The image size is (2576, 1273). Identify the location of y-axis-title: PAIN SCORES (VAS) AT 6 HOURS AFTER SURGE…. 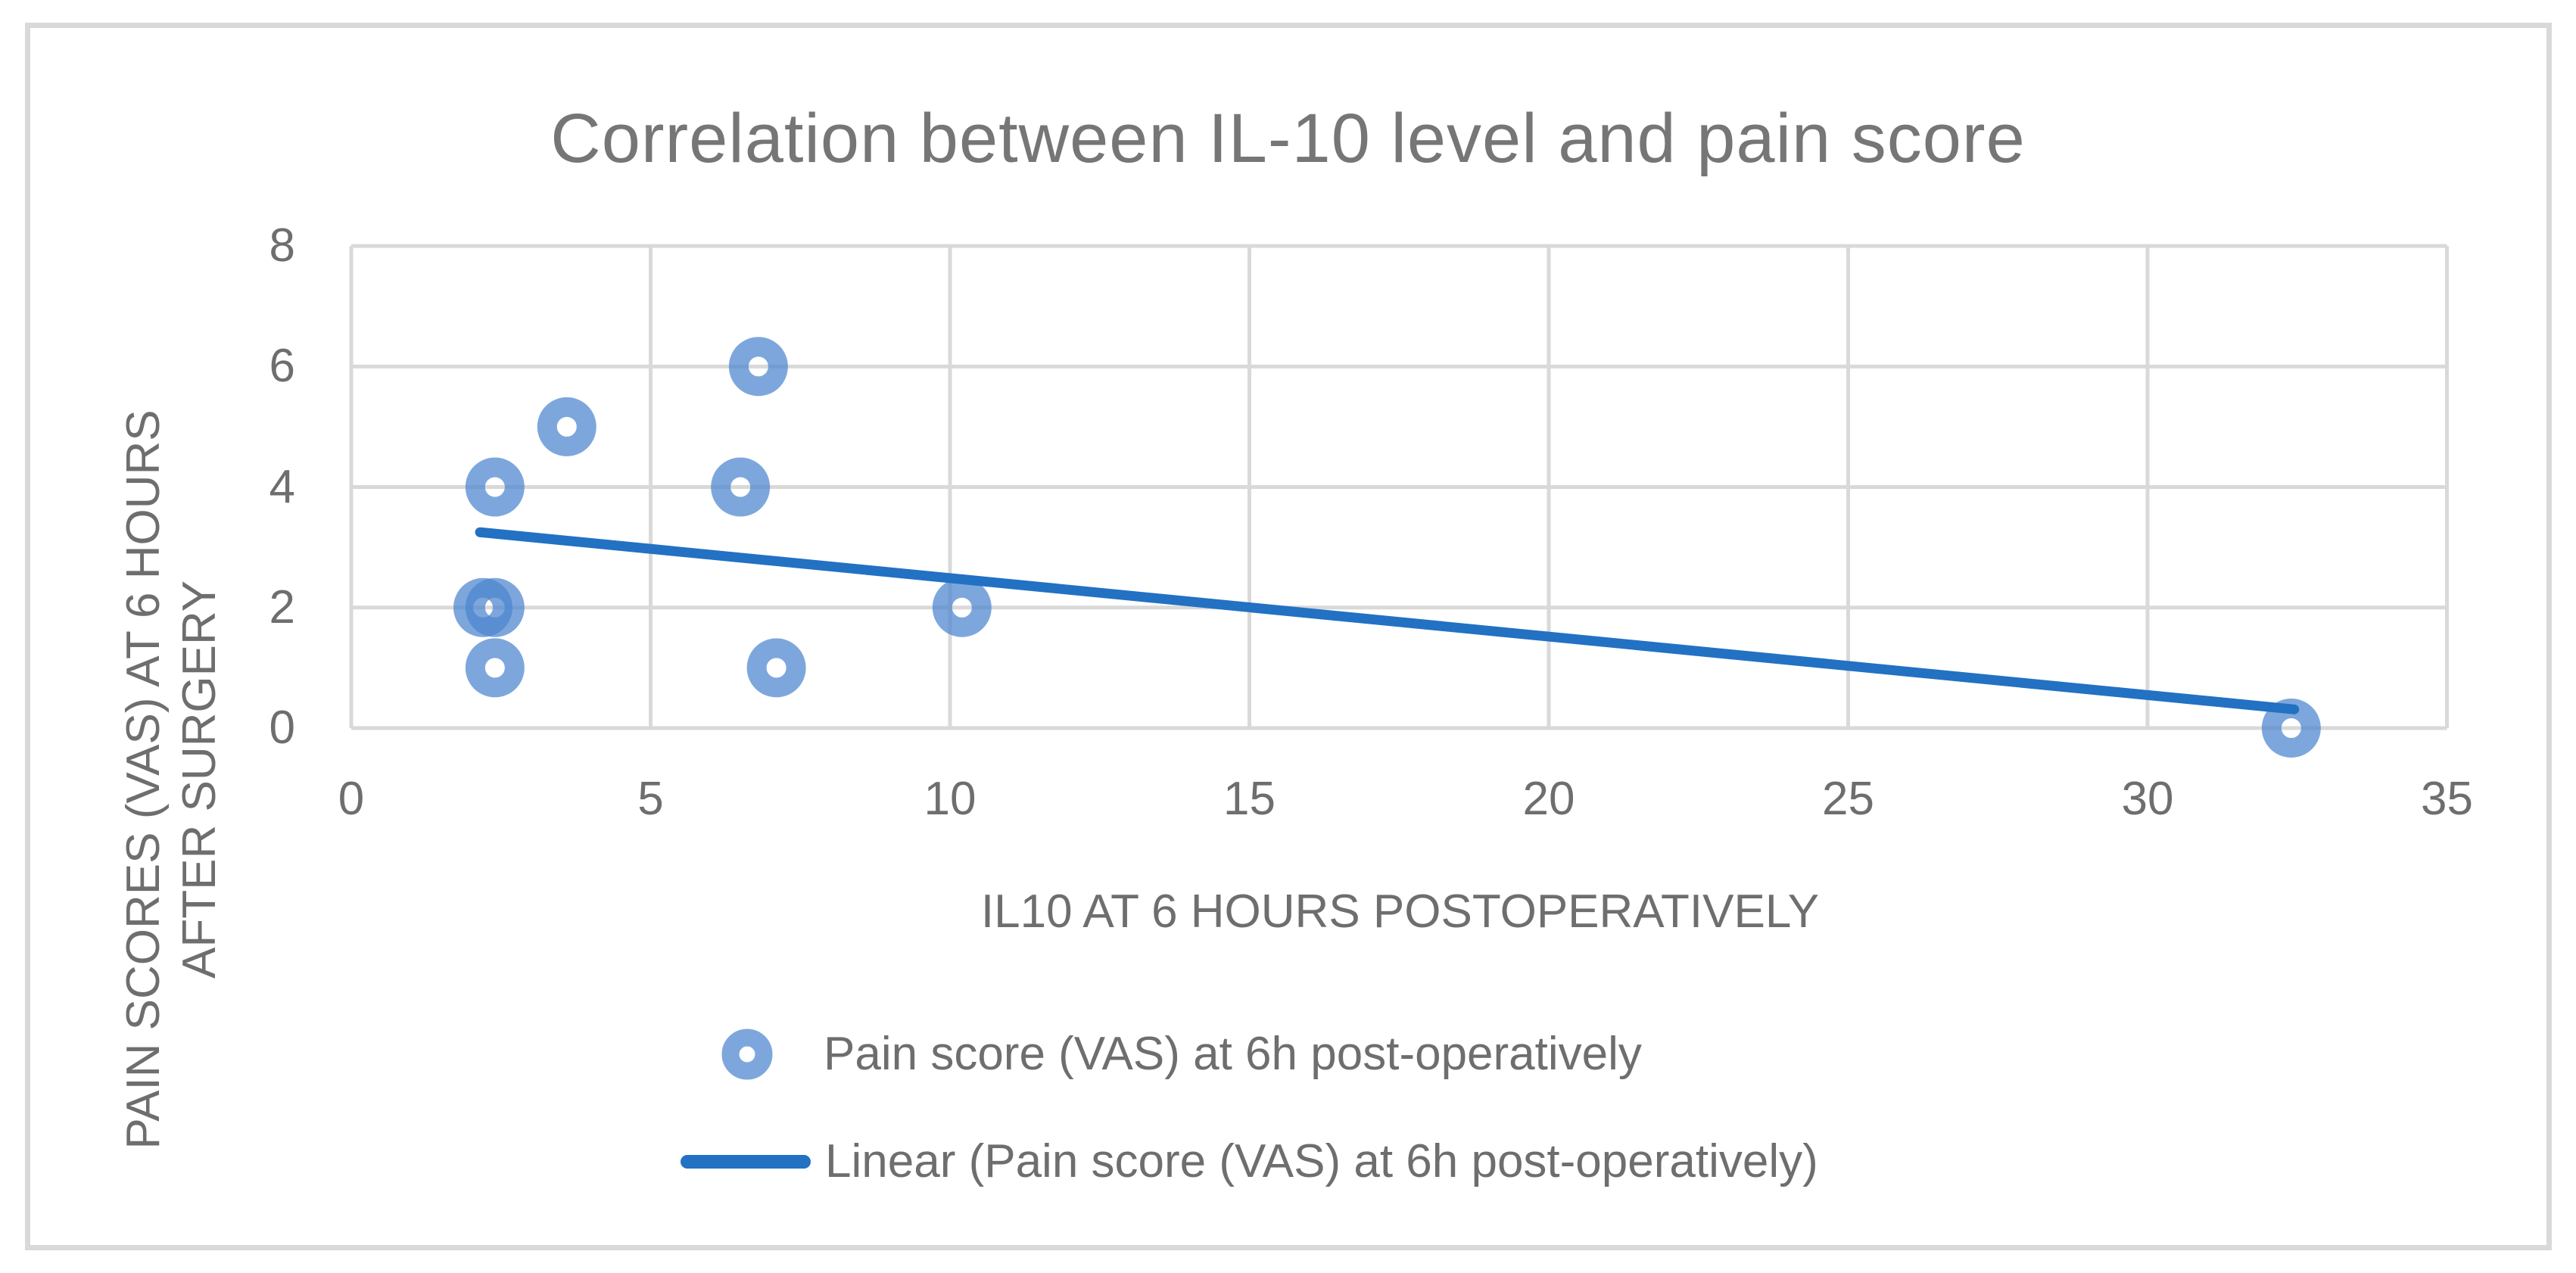
(172, 780).